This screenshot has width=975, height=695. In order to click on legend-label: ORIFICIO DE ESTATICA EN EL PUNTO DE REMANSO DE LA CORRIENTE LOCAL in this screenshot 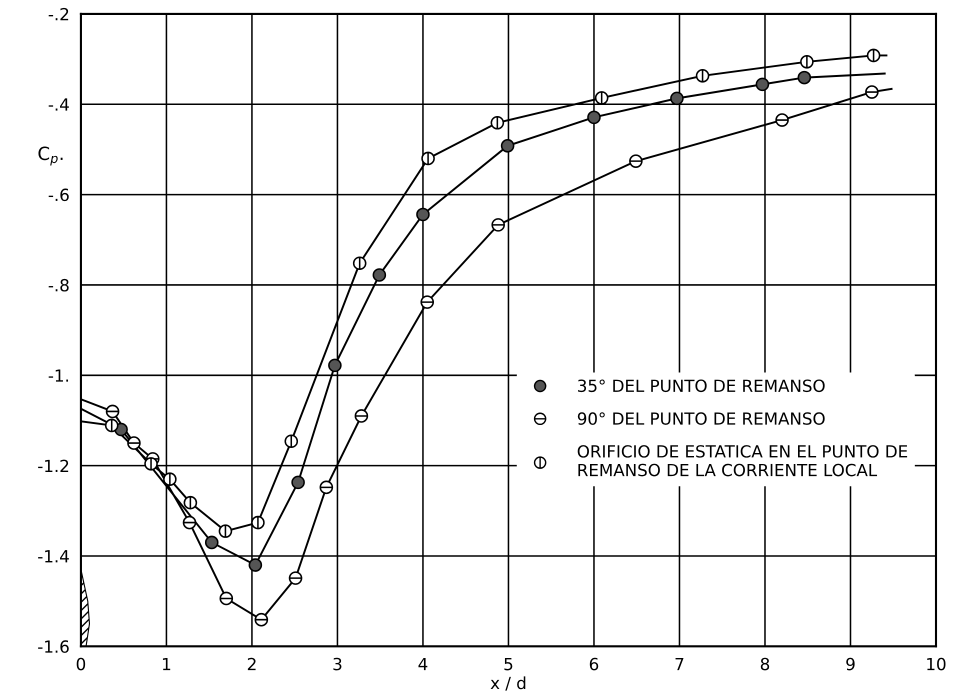, I will do `click(743, 460)`.